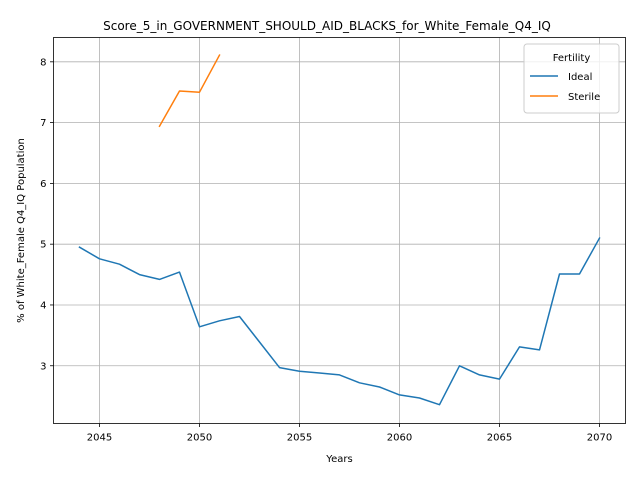 Image resolution: width=640 pixels, height=480 pixels. I want to click on y-tick-label: 8, so click(43, 62).